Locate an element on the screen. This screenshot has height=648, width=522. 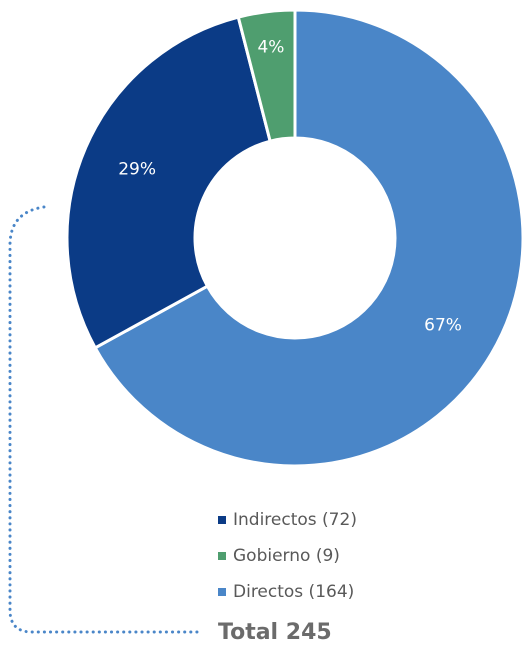
slice-label: 67% is located at coordinates (443, 326).